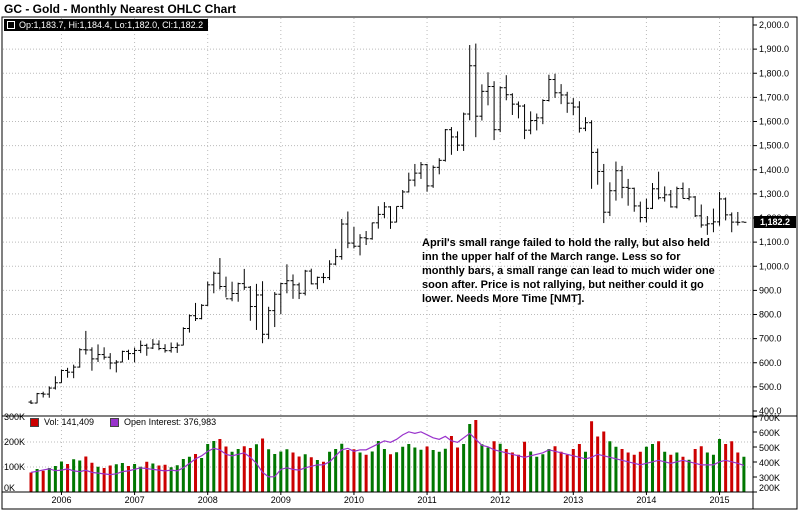  I want to click on year-tick-label: 2006, so click(61, 500).